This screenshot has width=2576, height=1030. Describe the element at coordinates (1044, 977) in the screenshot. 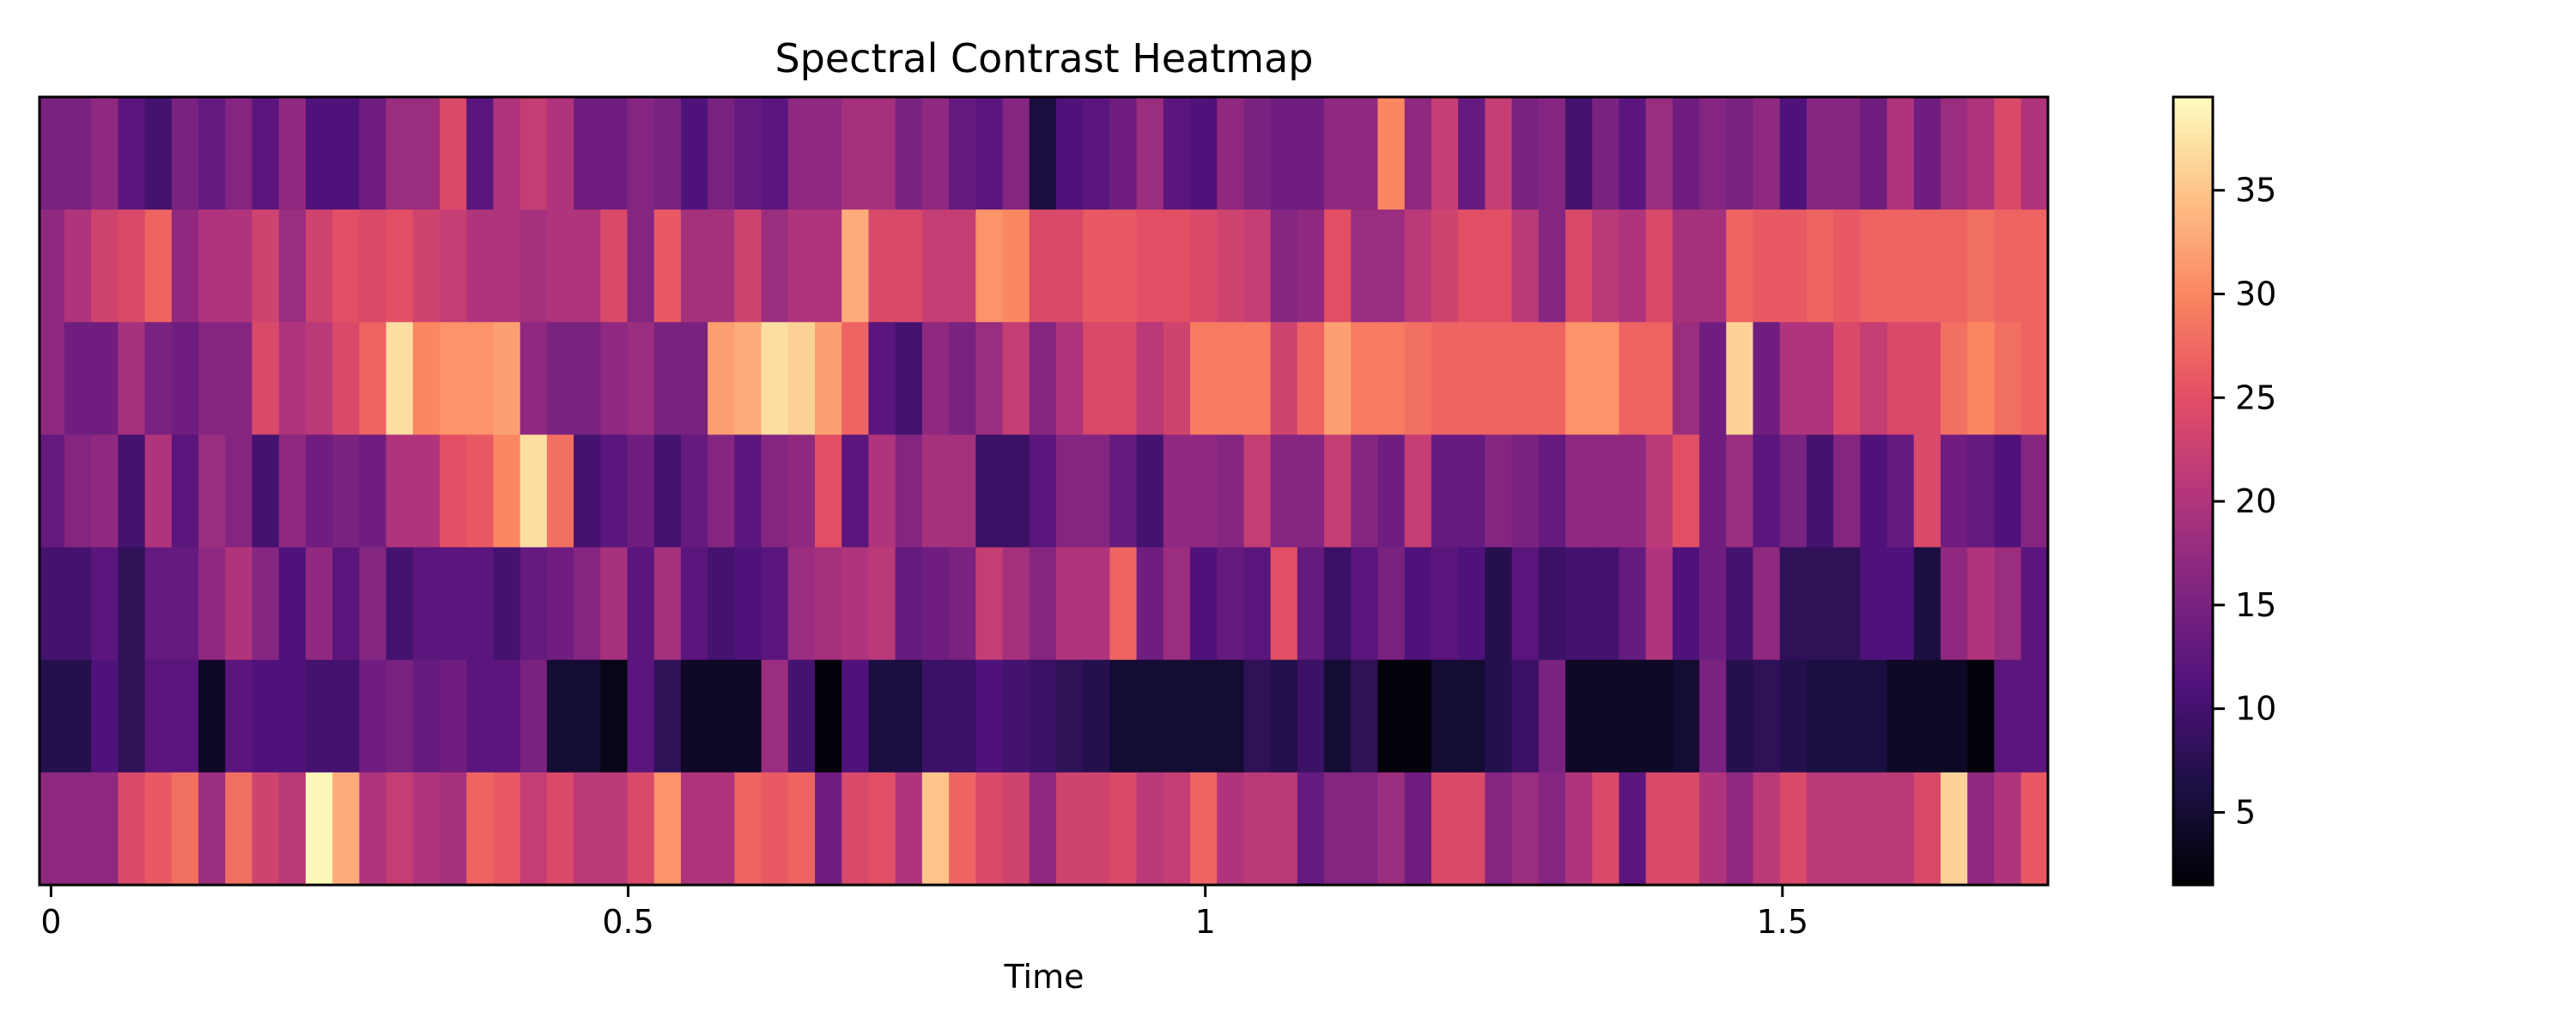

I see `x-axis-label: Time` at that location.